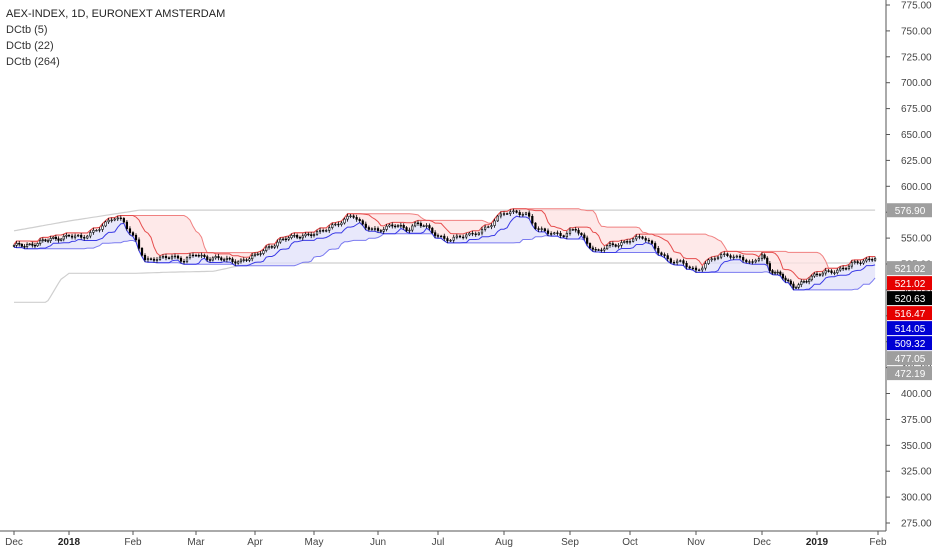 The width and height of the screenshot is (932, 550). Describe the element at coordinates (30, 46) in the screenshot. I see `legend-indicator-dctb-22: DCtb (22)` at that location.